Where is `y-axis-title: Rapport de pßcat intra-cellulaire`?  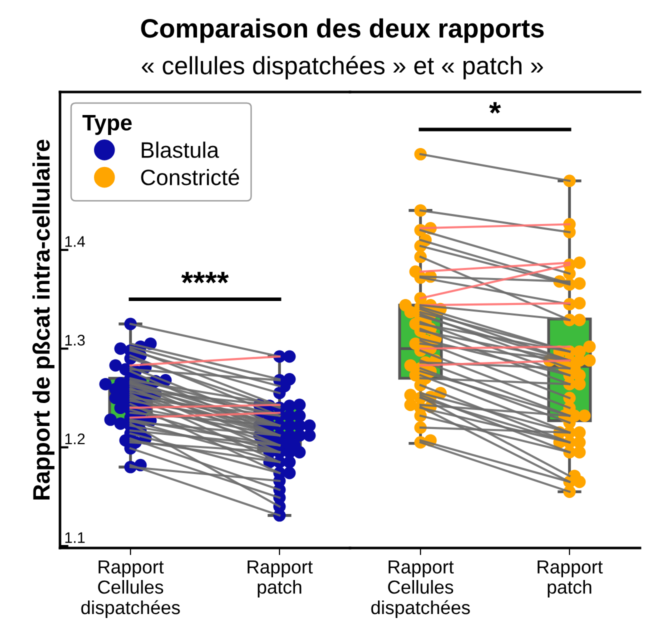
y-axis-title: Rapport de pßcat intra-cellulaire is located at coordinates (43, 320).